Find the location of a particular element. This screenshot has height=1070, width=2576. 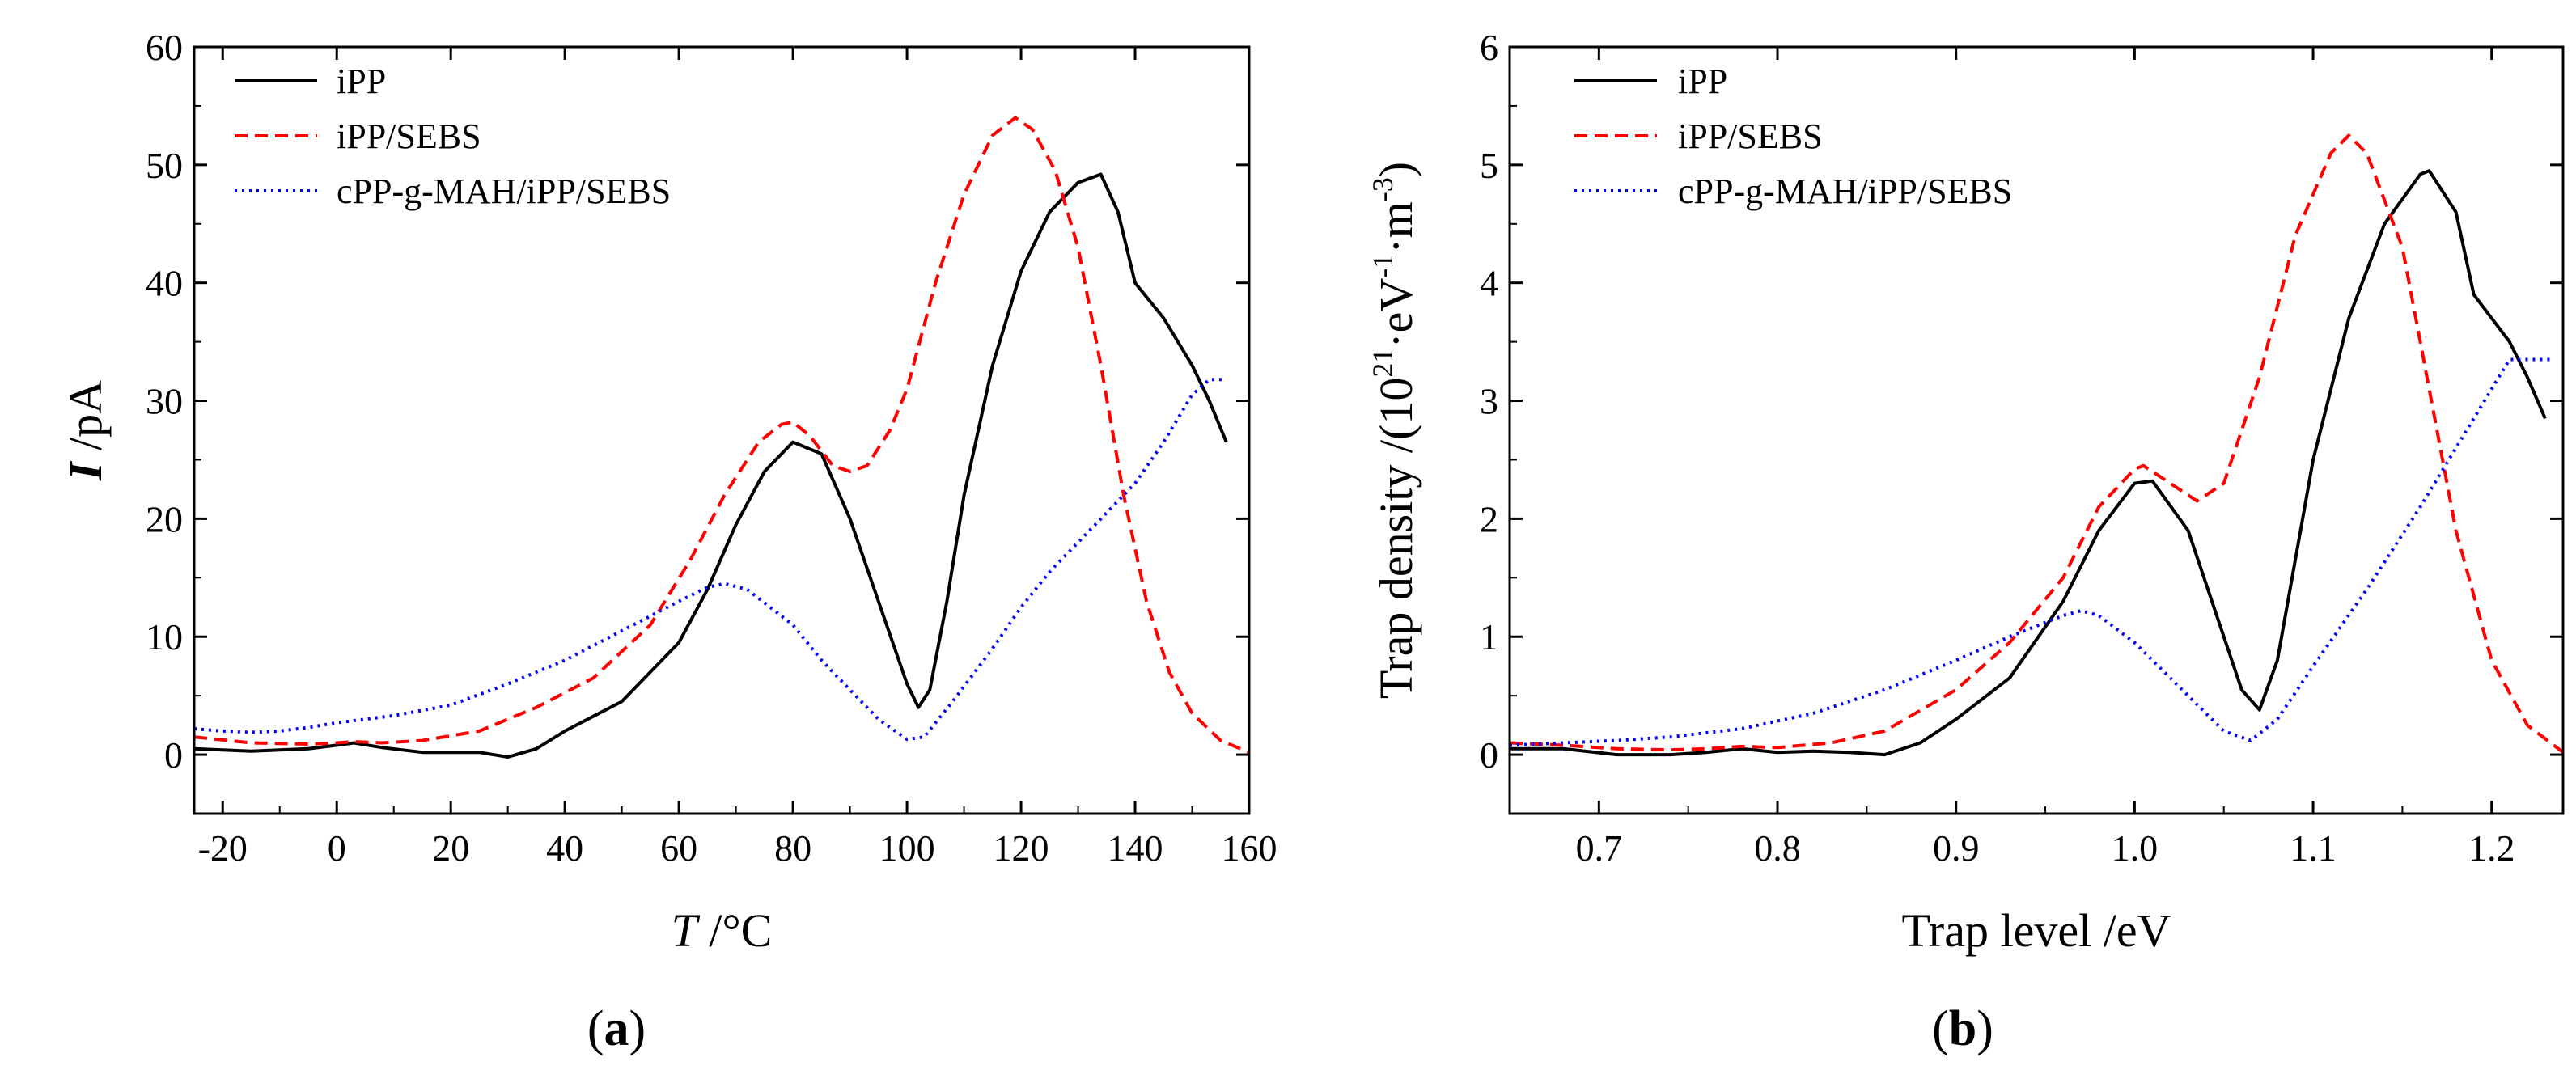

chart-a-x-tick-label: 80 is located at coordinates (792, 848).